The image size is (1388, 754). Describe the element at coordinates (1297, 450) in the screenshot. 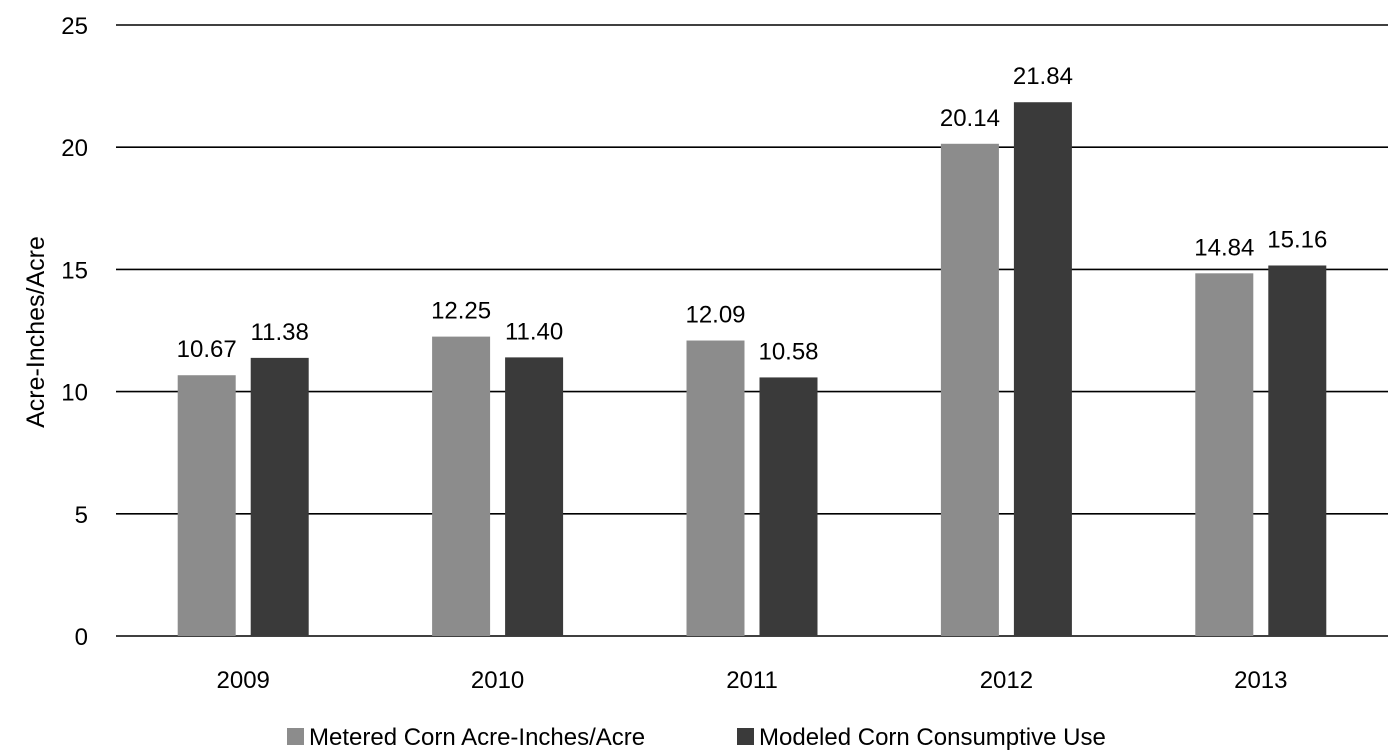

I see `bar-modeled-2013` at that location.